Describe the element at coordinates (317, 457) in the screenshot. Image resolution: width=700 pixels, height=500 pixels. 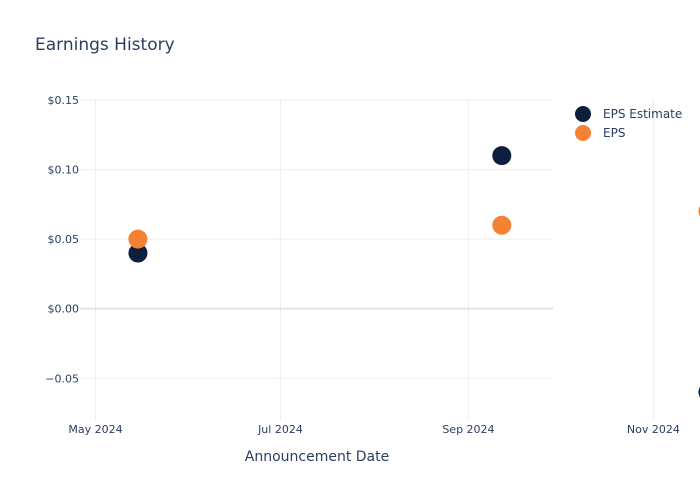
I see `x-axis-title: Announcement Date` at that location.